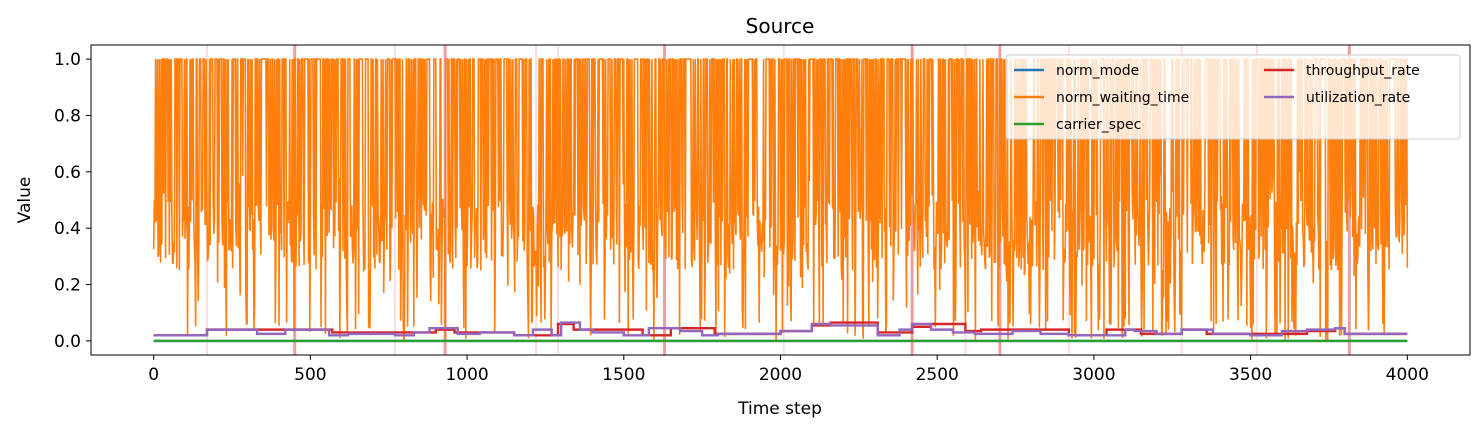  What do you see at coordinates (153, 375) in the screenshot?
I see `x-tick-label: 0` at bounding box center [153, 375].